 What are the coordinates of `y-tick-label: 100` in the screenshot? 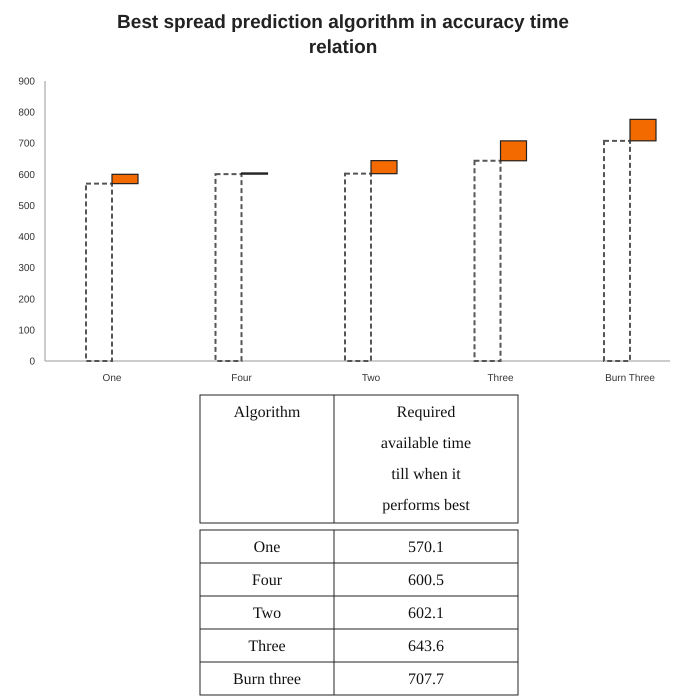 It's located at (27, 330).